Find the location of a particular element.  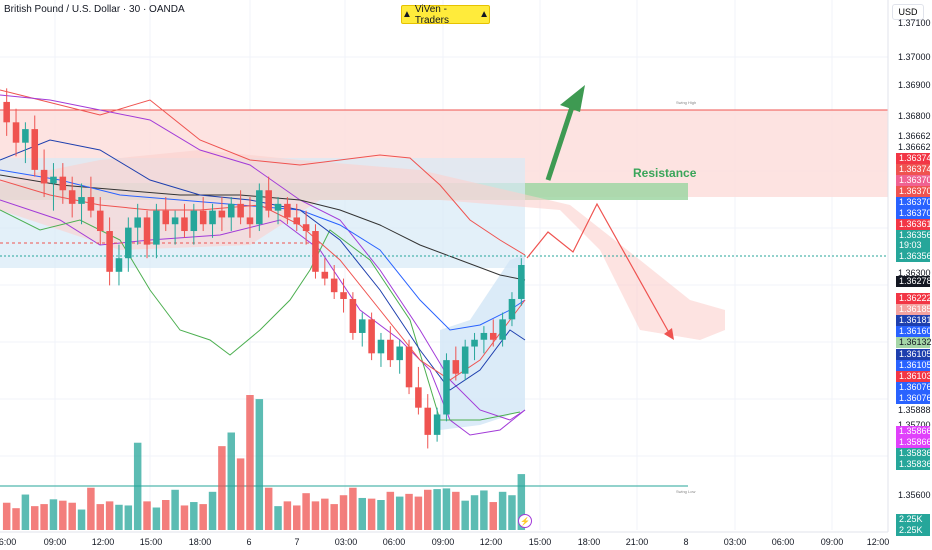

price-tick: 1.36900 is located at coordinates (914, 85).